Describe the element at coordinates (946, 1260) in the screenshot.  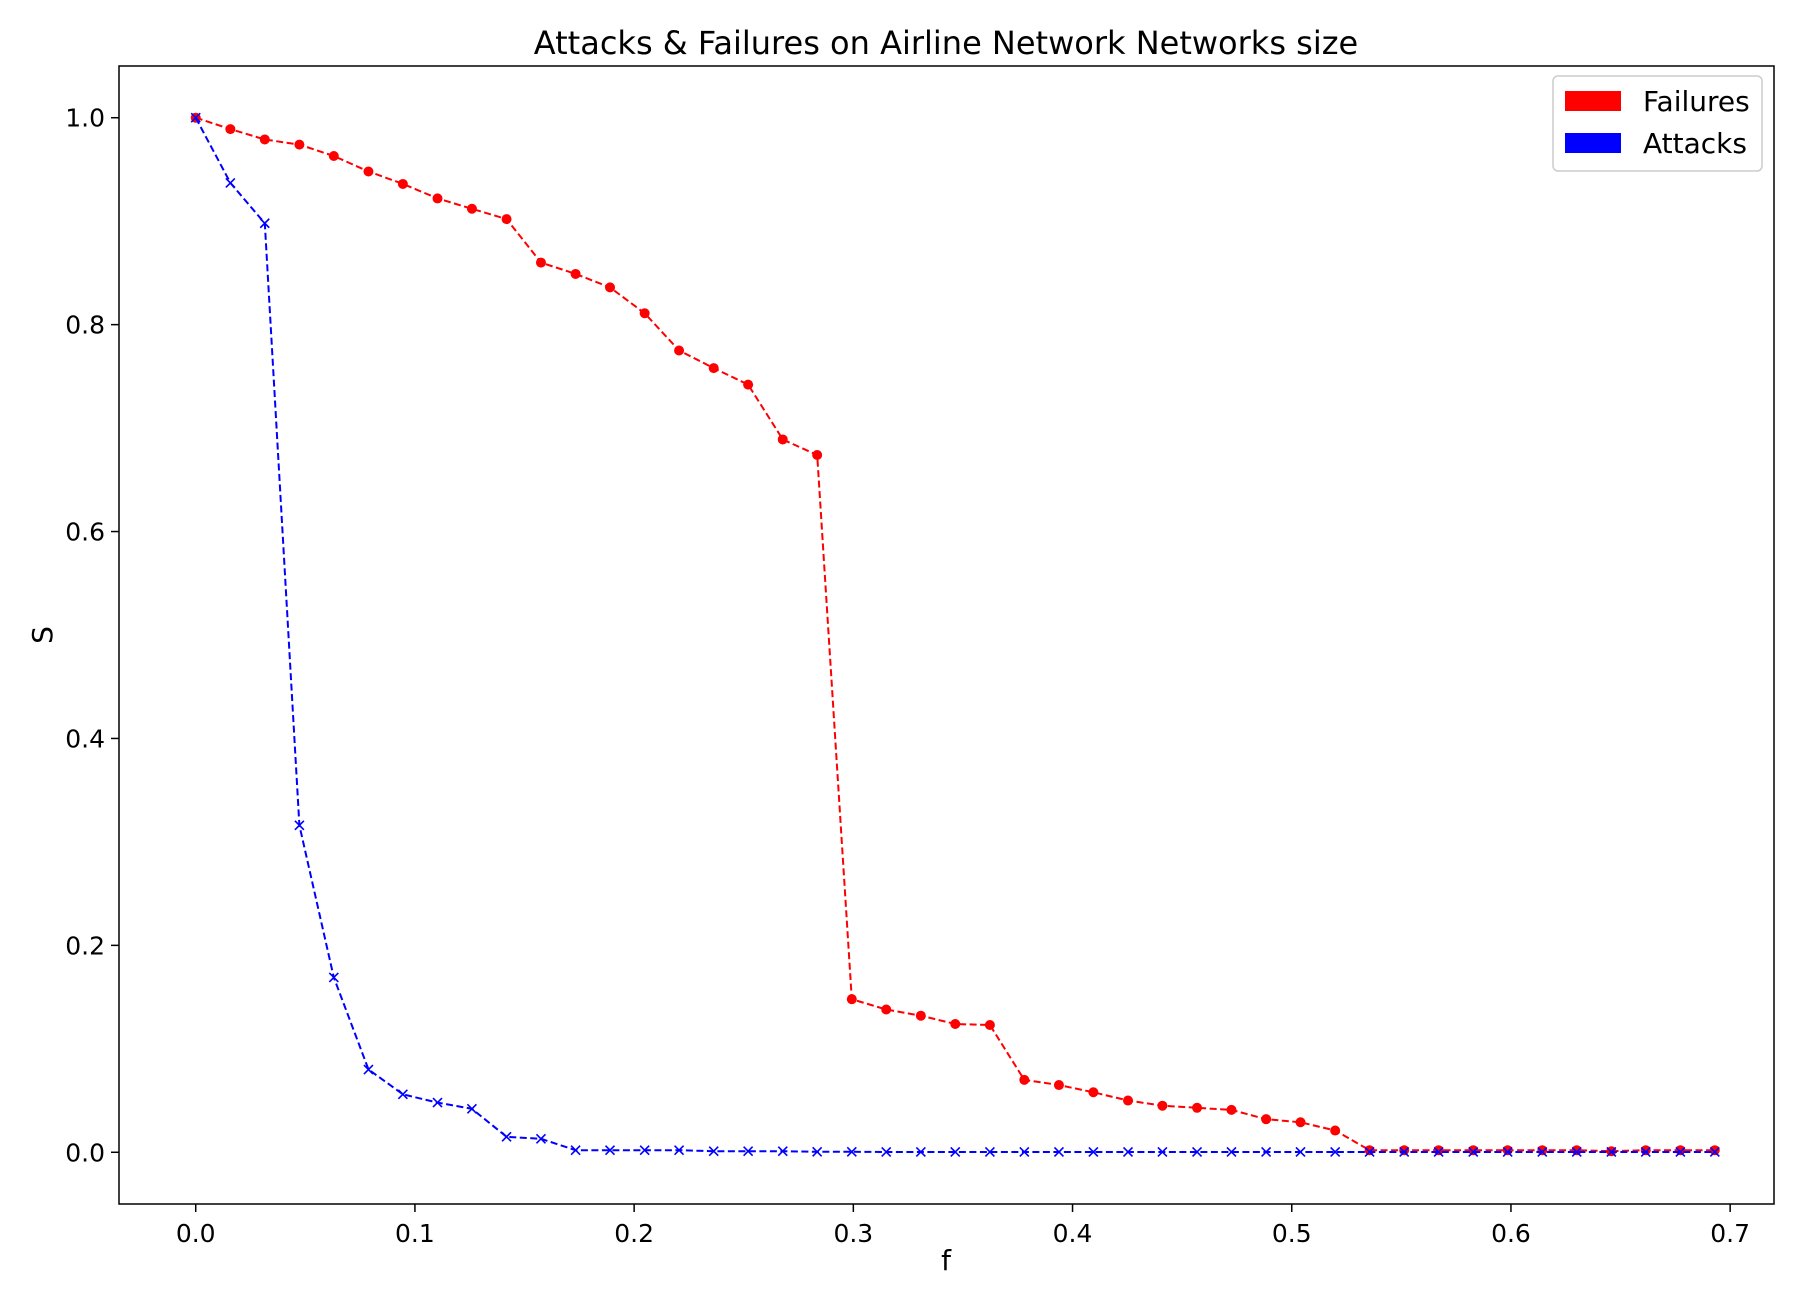
I see `x-axis-label: f` at that location.